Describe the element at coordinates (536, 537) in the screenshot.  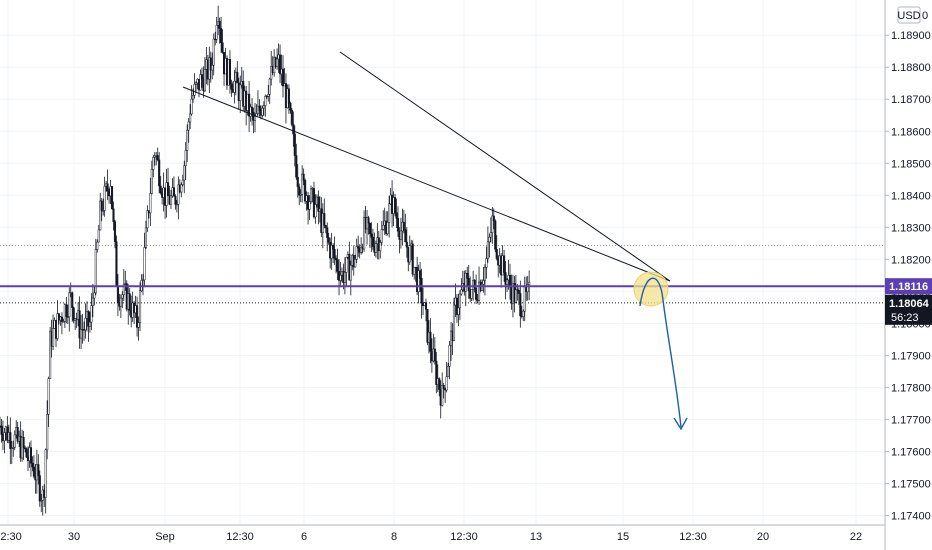
I see `x-tick-label: 13` at that location.